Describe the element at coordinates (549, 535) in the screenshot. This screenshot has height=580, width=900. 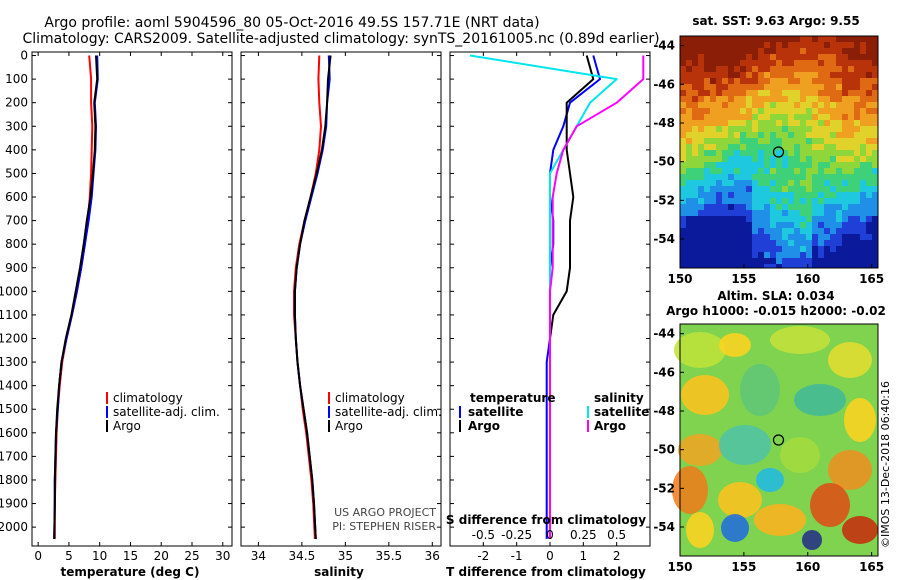
I see `salinity-difference-scale: -0.5 -0.25 0 0.25 0.5` at that location.